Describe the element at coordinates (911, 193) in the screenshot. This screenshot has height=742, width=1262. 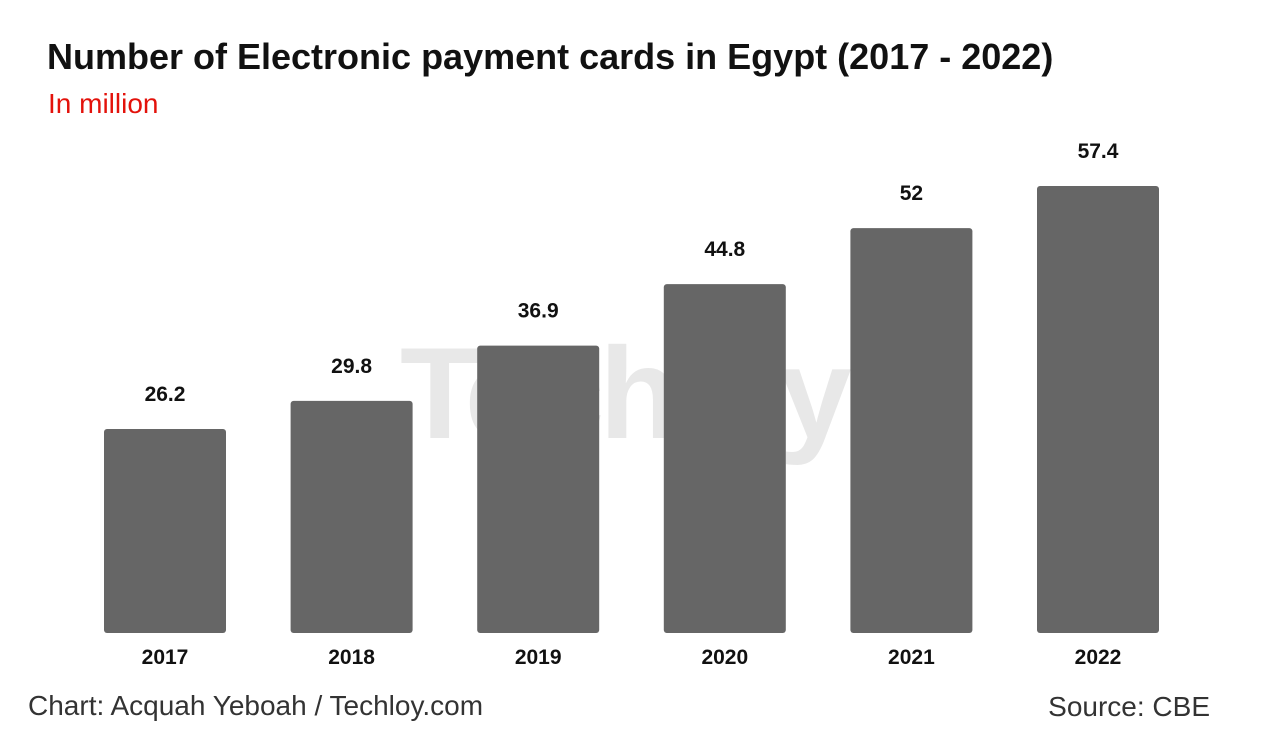
I see `value-label-2021: 52` at that location.